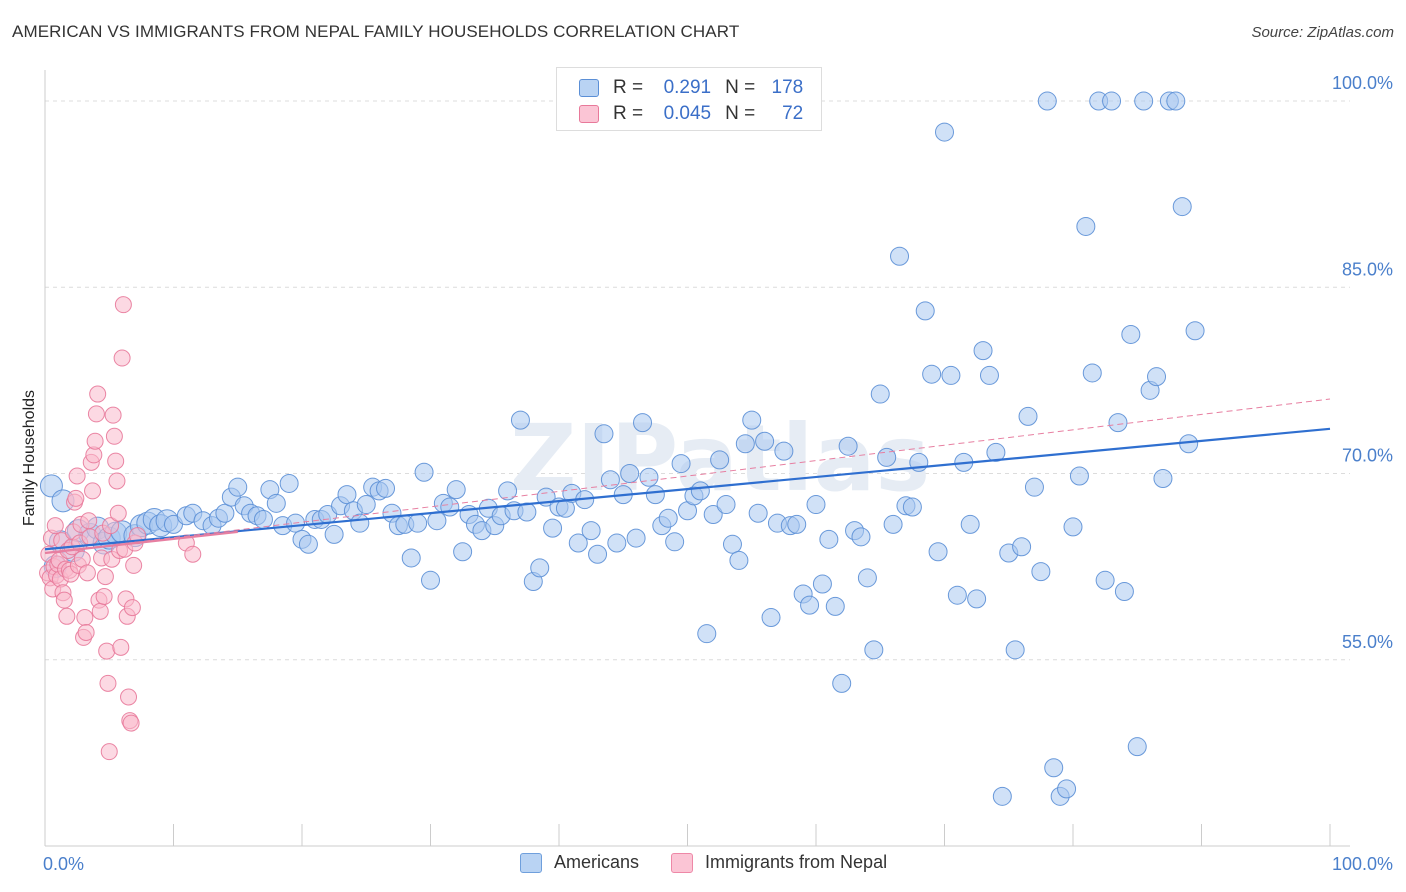  Describe the element at coordinates (589, 114) in the screenshot. I see `legend-swatch-nepal` at that location.